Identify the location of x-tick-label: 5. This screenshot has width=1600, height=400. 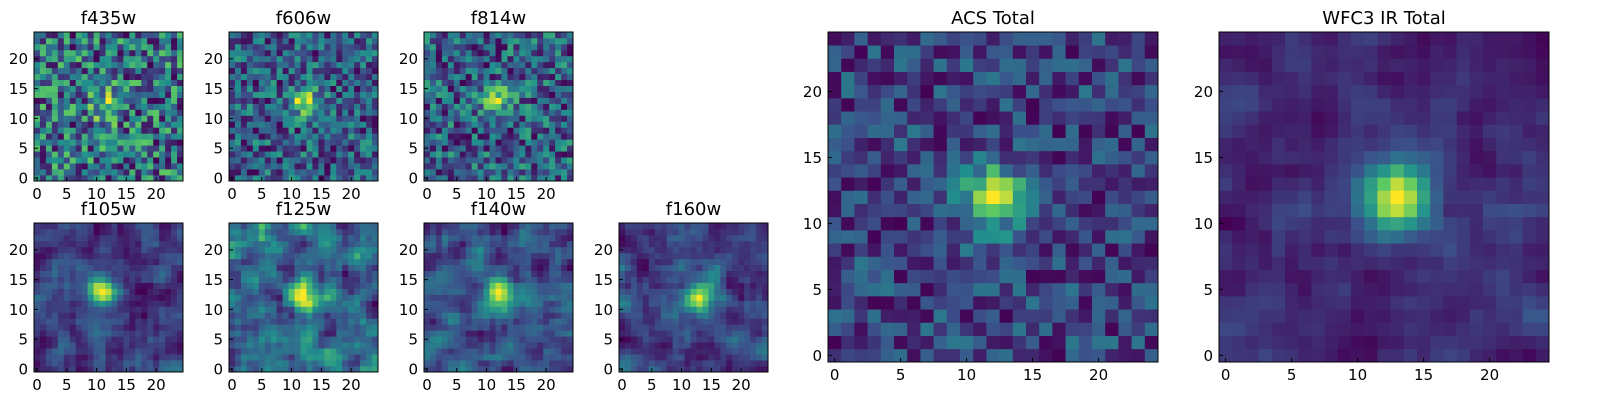
(262, 194).